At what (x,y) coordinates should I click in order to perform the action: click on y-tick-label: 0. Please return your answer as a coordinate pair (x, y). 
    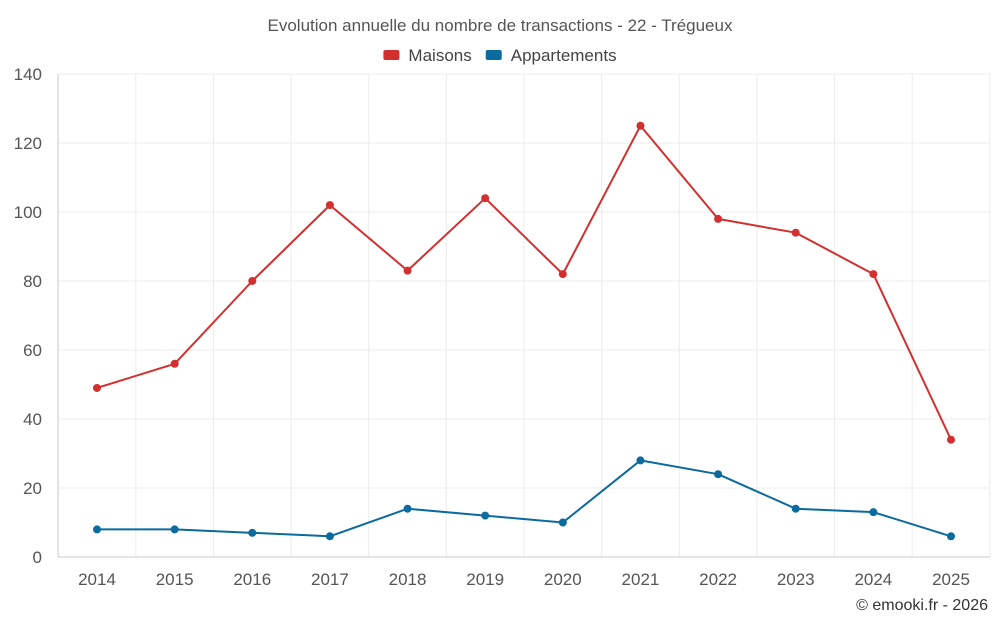
    Looking at the image, I should click on (37, 557).